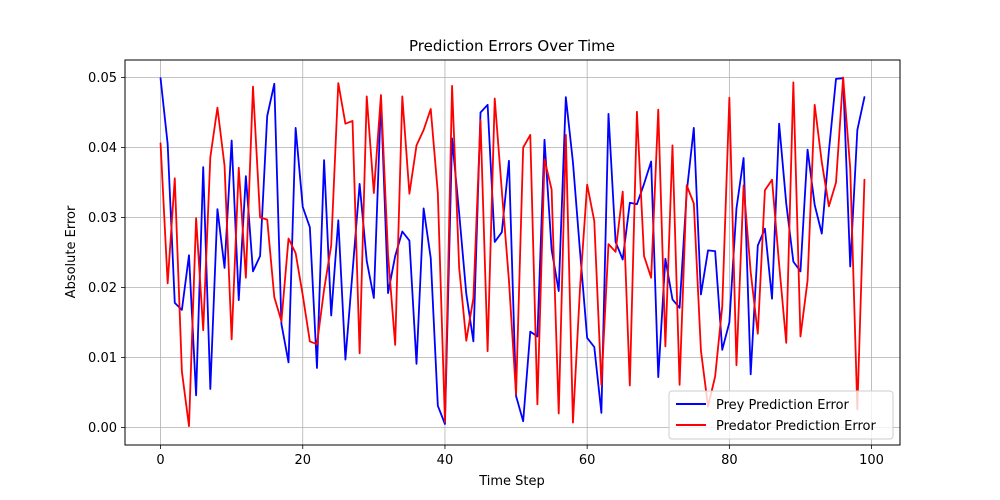 Image resolution: width=1000 pixels, height=500 pixels. Describe the element at coordinates (160, 460) in the screenshot. I see `x-tick-label: 0` at that location.